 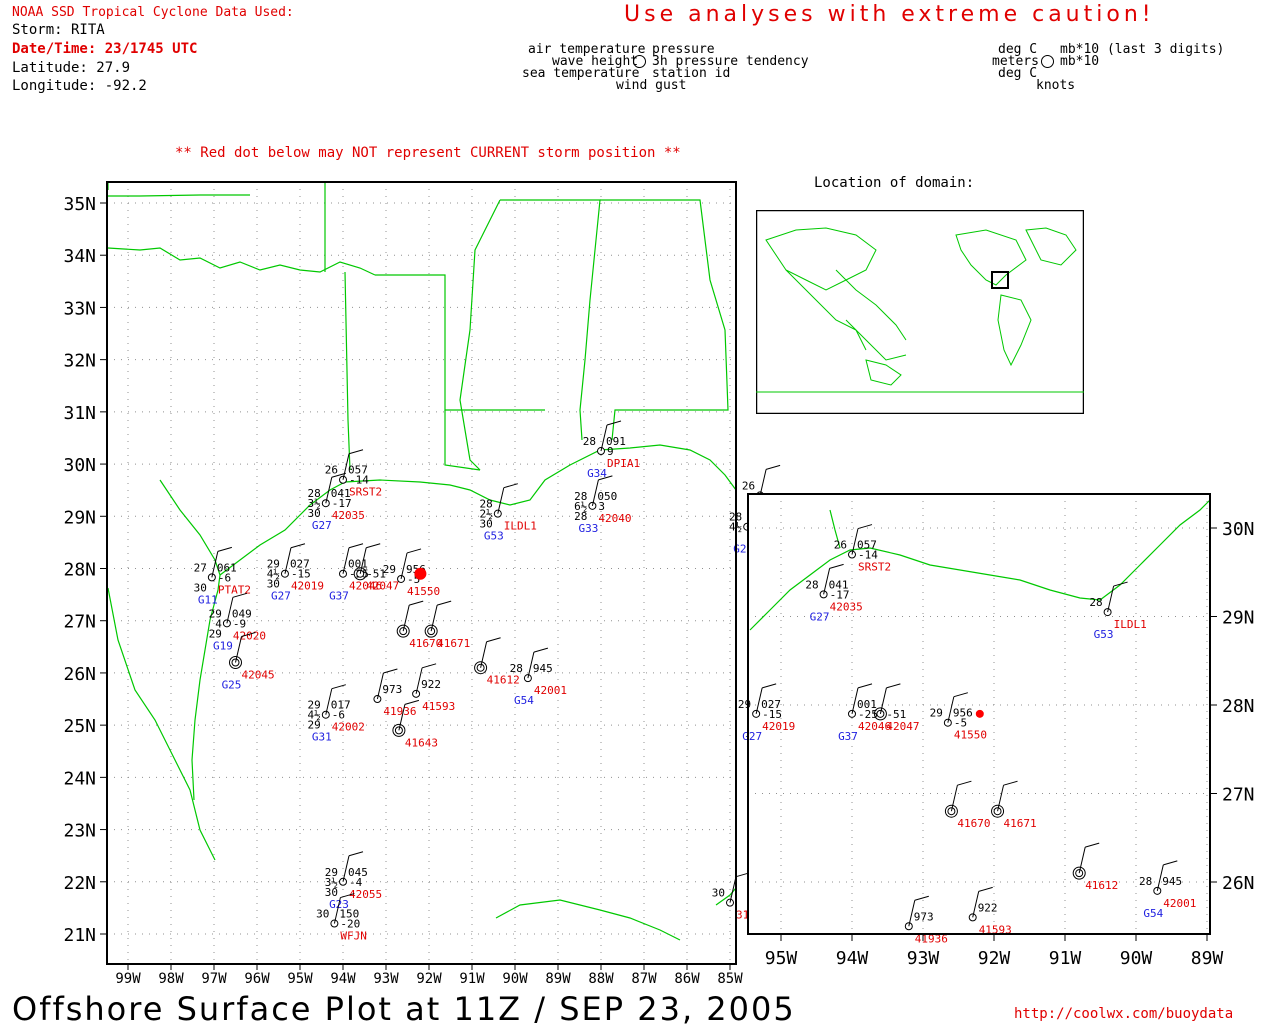 I want to click on caution-banner: Use analyses with extreme caution!, so click(x=889, y=14).